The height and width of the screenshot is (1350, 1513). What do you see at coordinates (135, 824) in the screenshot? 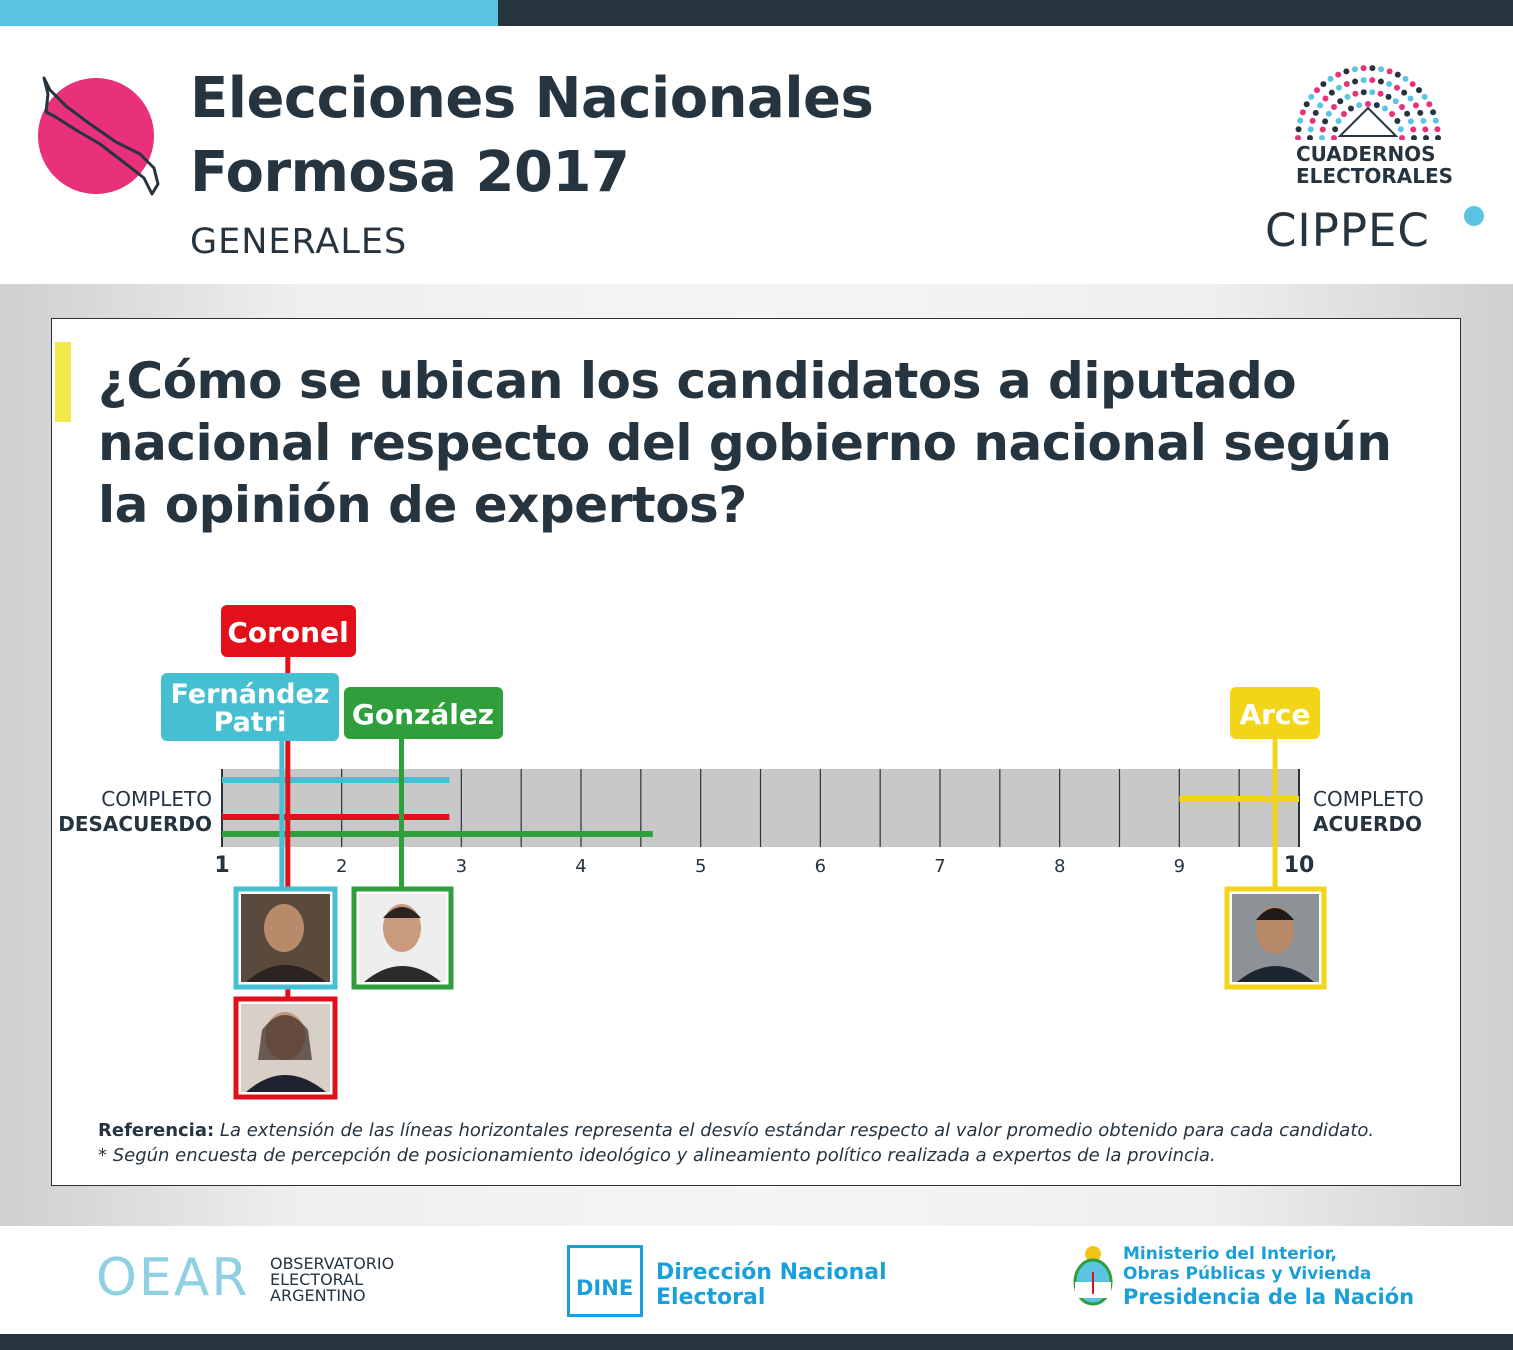
I see `left-label-bottom: DESACUERDO` at bounding box center [135, 824].